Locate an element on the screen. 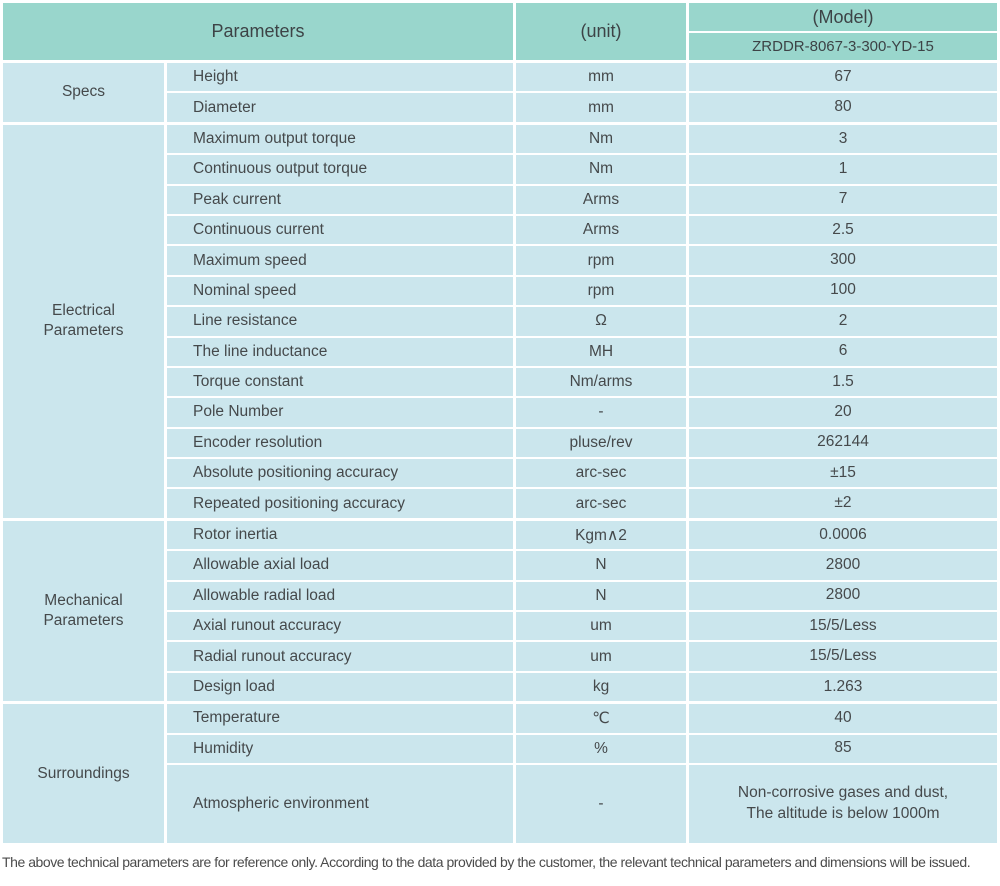 This screenshot has height=886, width=1000. param-name: Axial runout accuracy is located at coordinates (340, 626).